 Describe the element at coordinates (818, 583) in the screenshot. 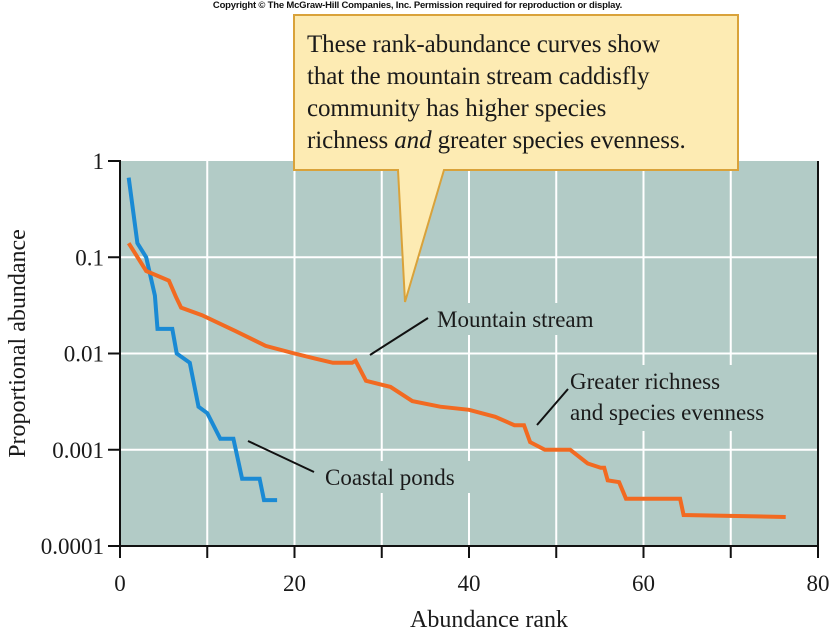

I see `x-tick-label: 80` at that location.